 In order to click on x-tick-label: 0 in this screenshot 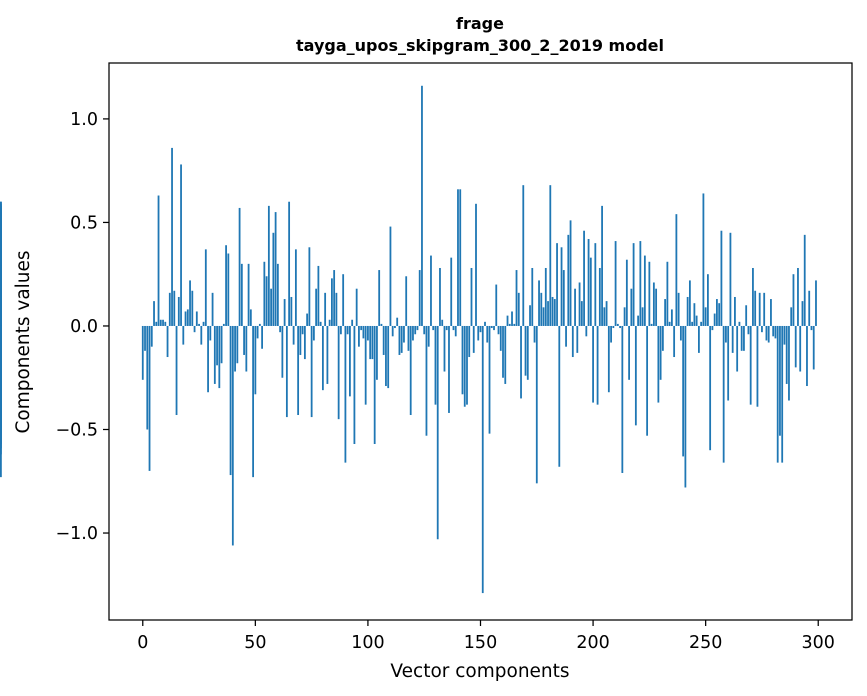, I will do `click(142, 643)`.